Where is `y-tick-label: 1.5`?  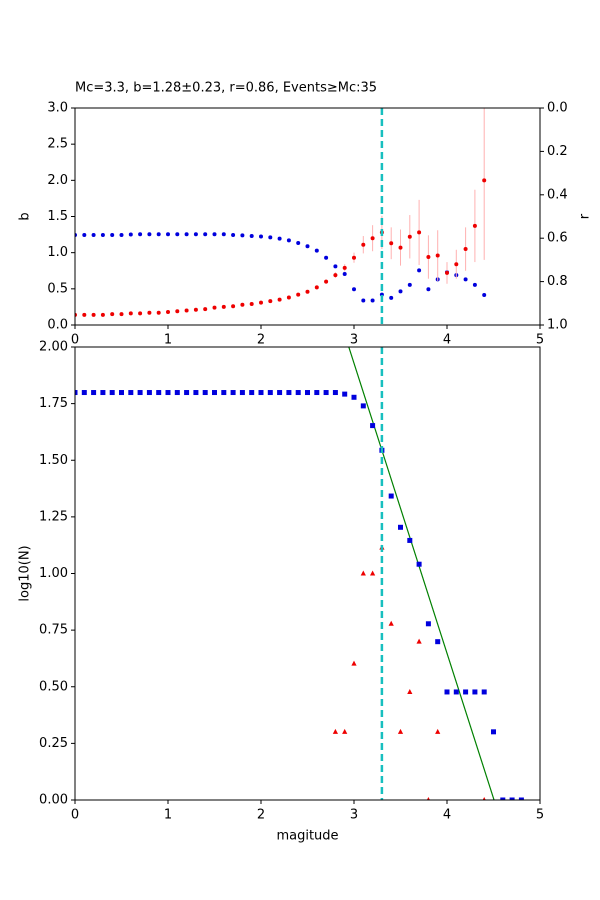 y-tick-label: 1.5 is located at coordinates (57, 216).